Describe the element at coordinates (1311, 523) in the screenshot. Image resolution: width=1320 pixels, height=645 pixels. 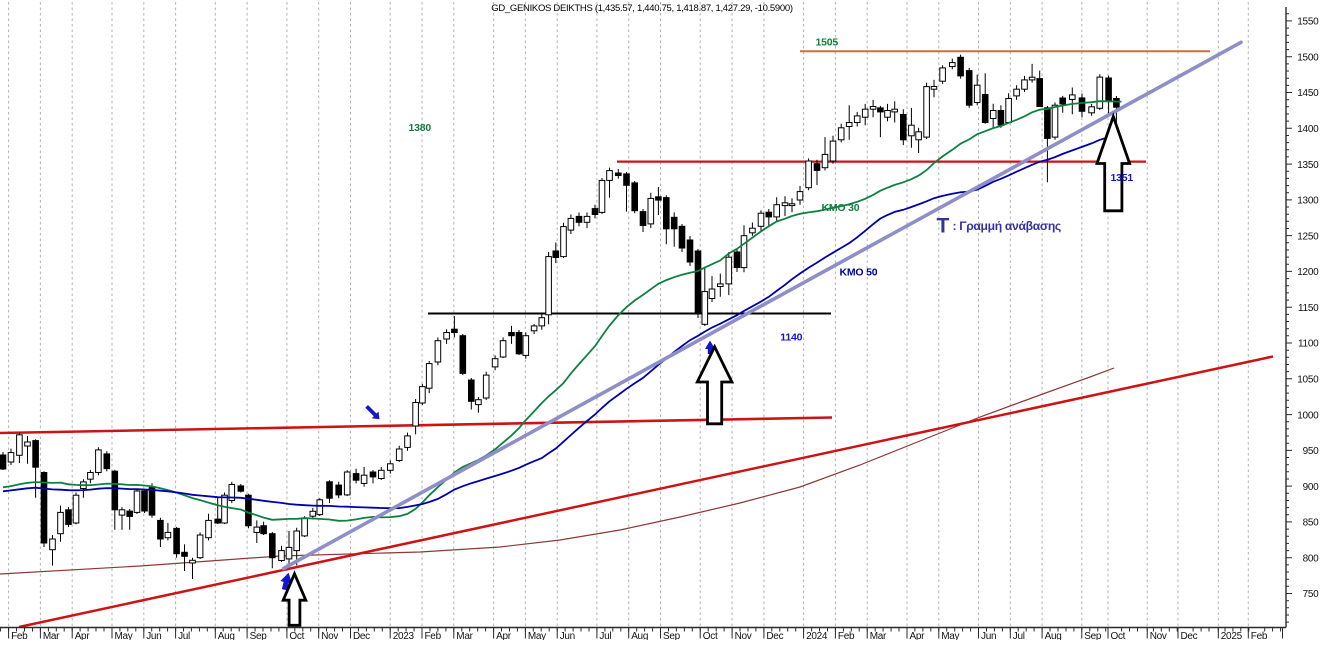
I see `svg-text: 850` at that location.